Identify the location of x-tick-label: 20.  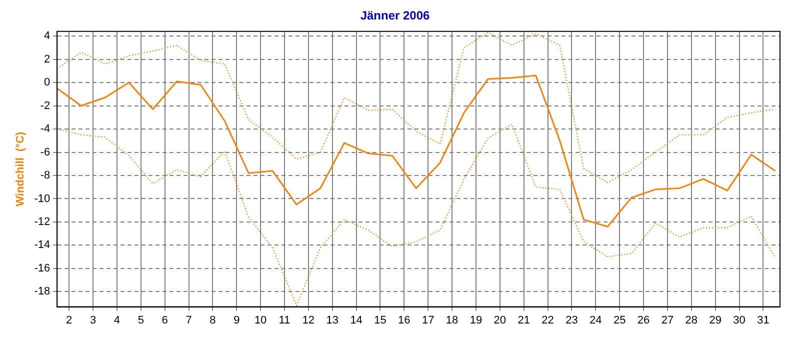
(500, 320).